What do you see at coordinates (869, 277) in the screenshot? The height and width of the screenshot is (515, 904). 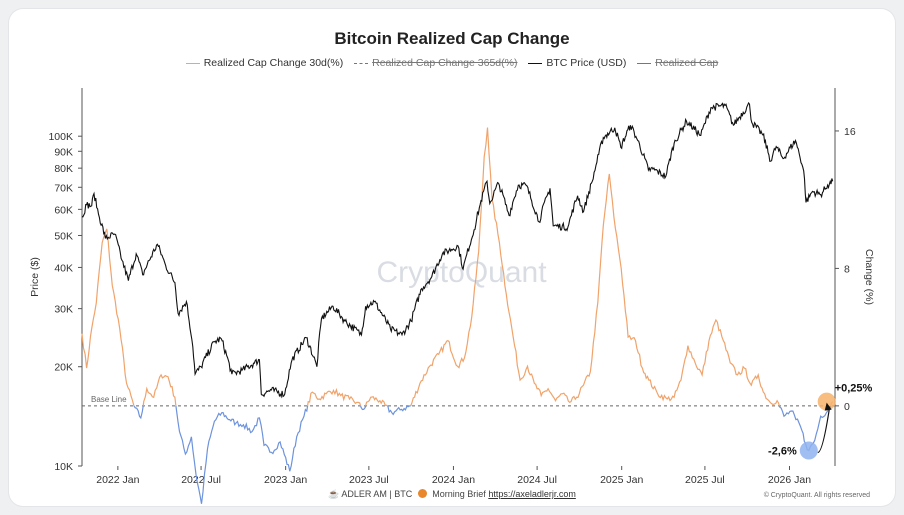 I see `y-axis-right-label: Change (%)` at bounding box center [869, 277].